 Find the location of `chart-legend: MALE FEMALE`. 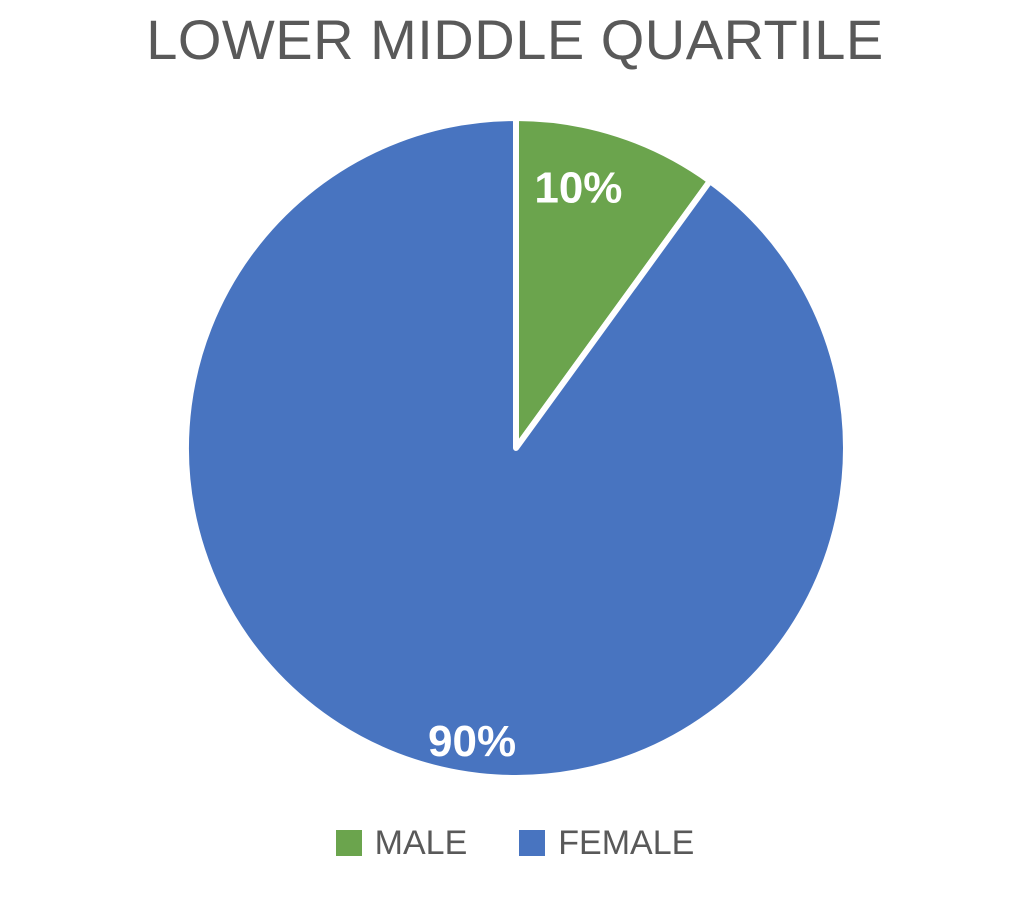

chart-legend: MALE FEMALE is located at coordinates (515, 843).